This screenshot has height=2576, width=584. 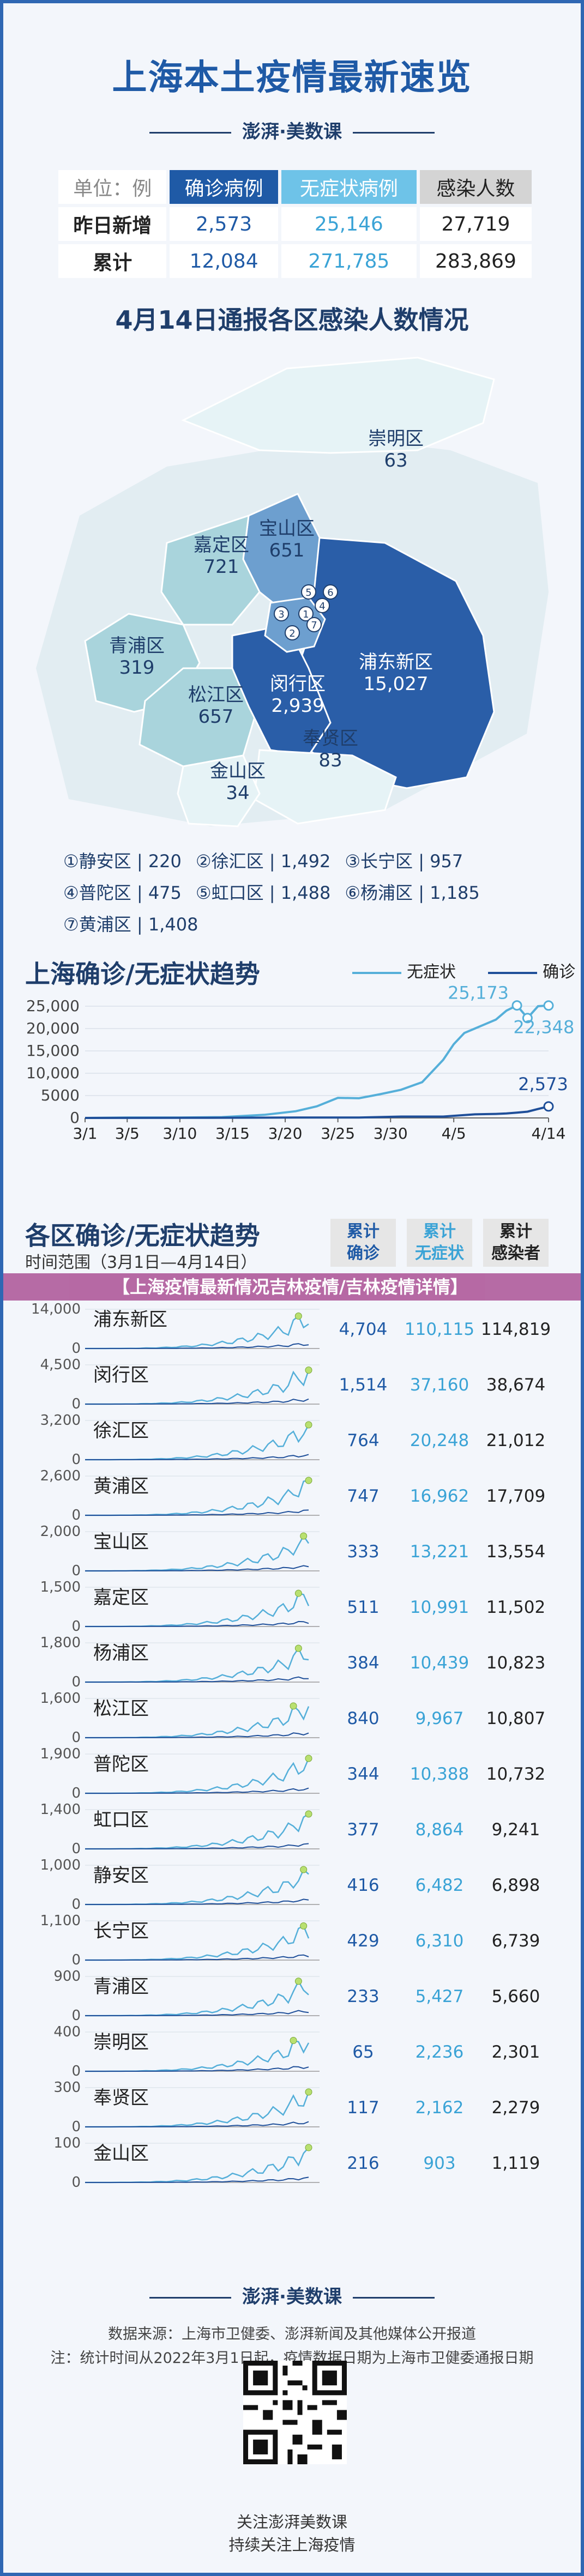 What do you see at coordinates (330, 592) in the screenshot?
I see `map-marker-label: 6` at bounding box center [330, 592].